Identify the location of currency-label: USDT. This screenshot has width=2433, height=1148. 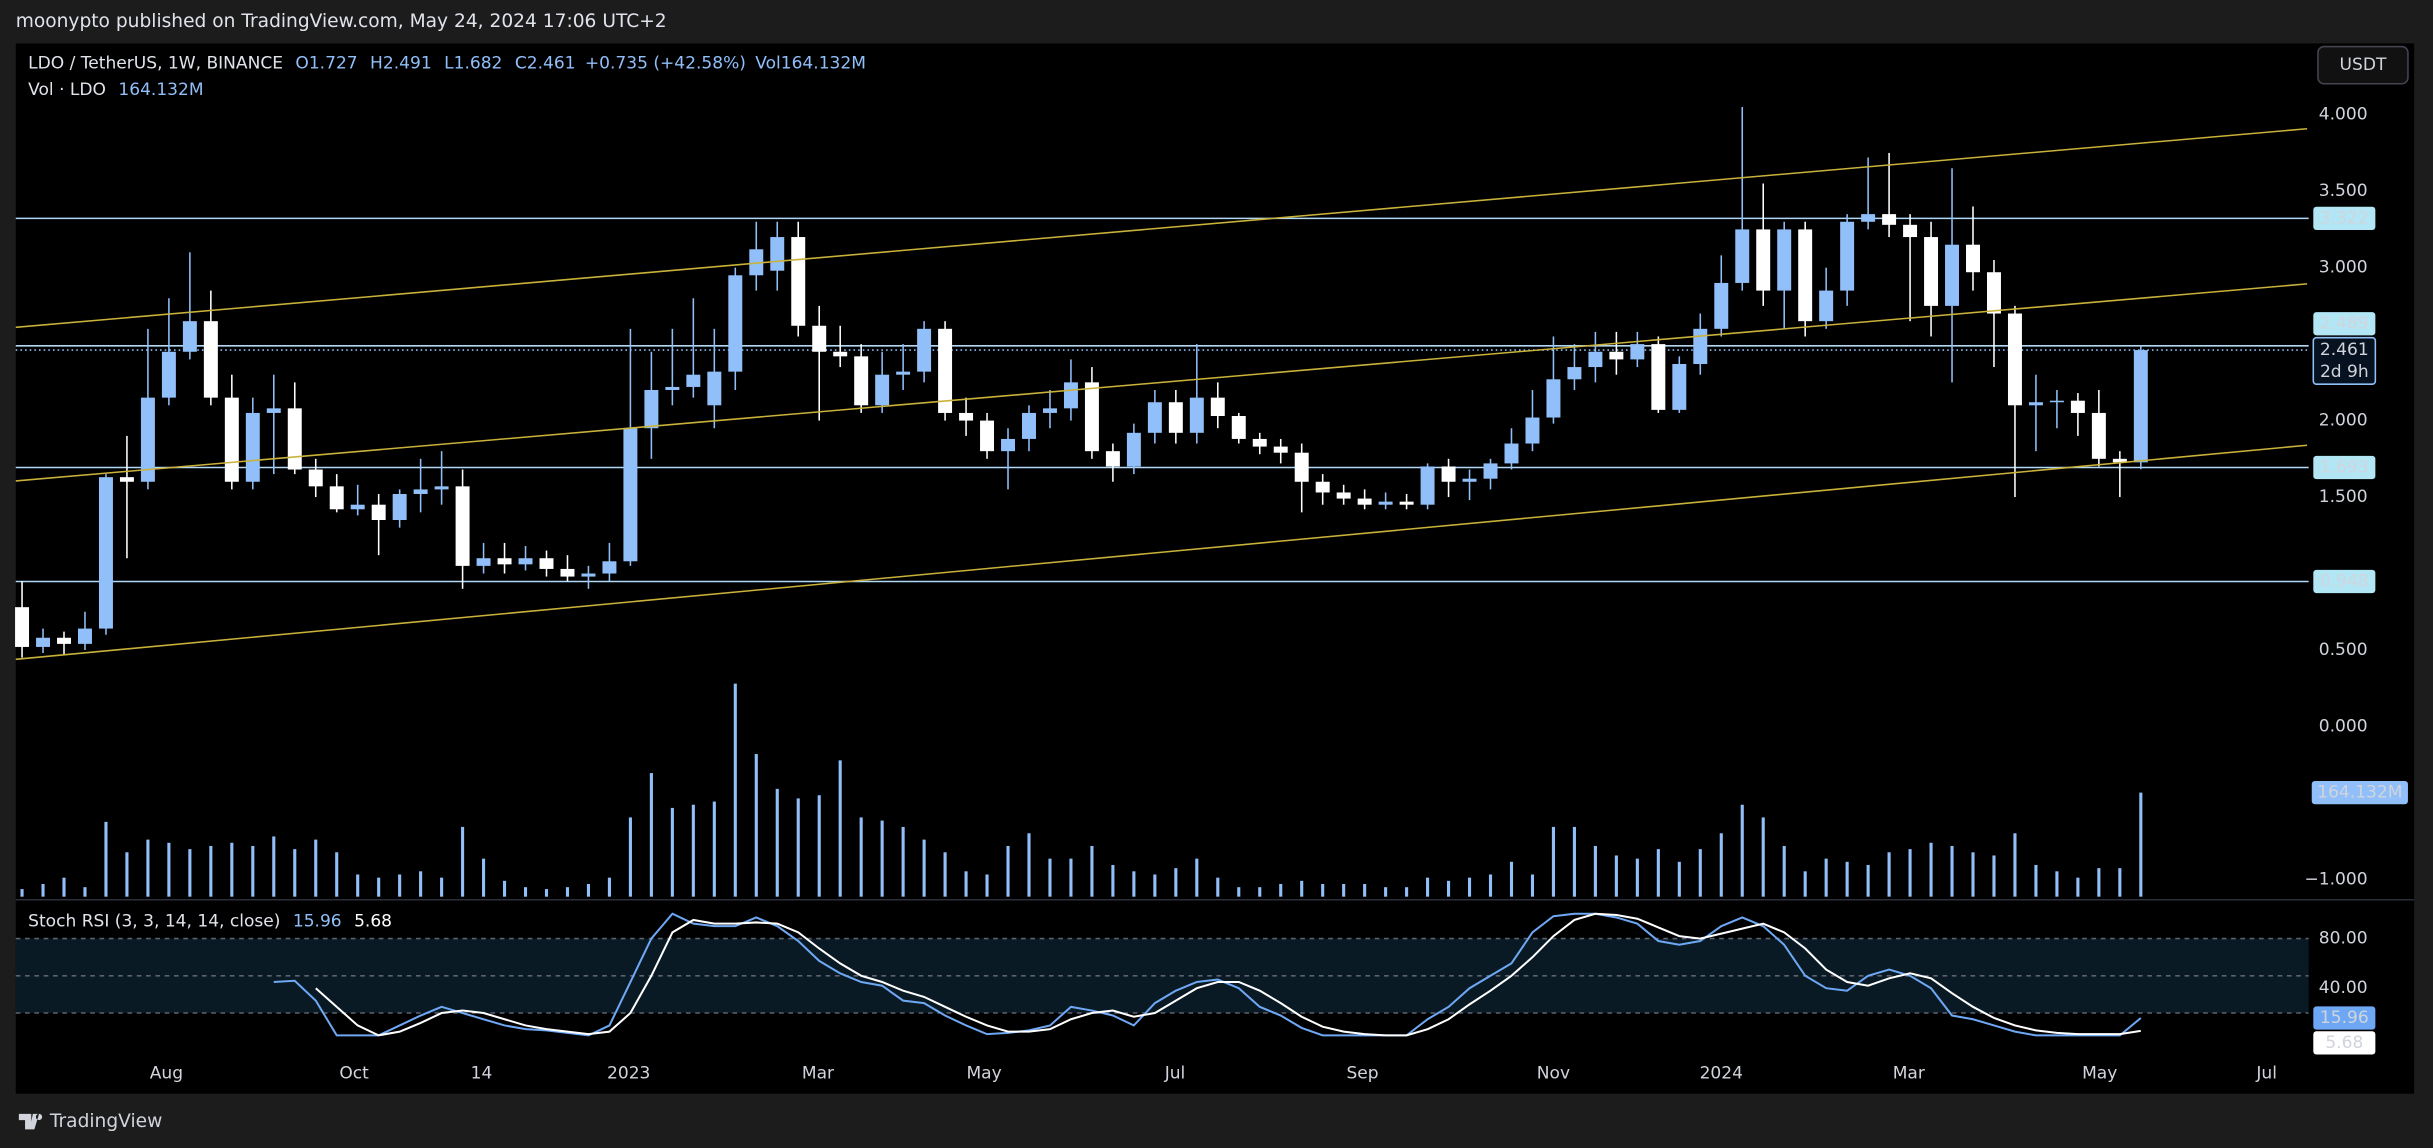
(2363, 65).